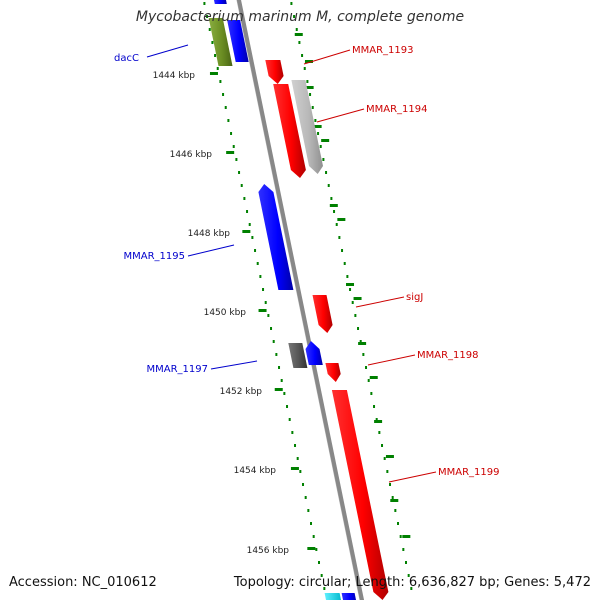 The width and height of the screenshot is (600, 604). Describe the element at coordinates (469, 472) in the screenshot. I see `gene-label-MMAR_1199: MMAR_1199` at that location.